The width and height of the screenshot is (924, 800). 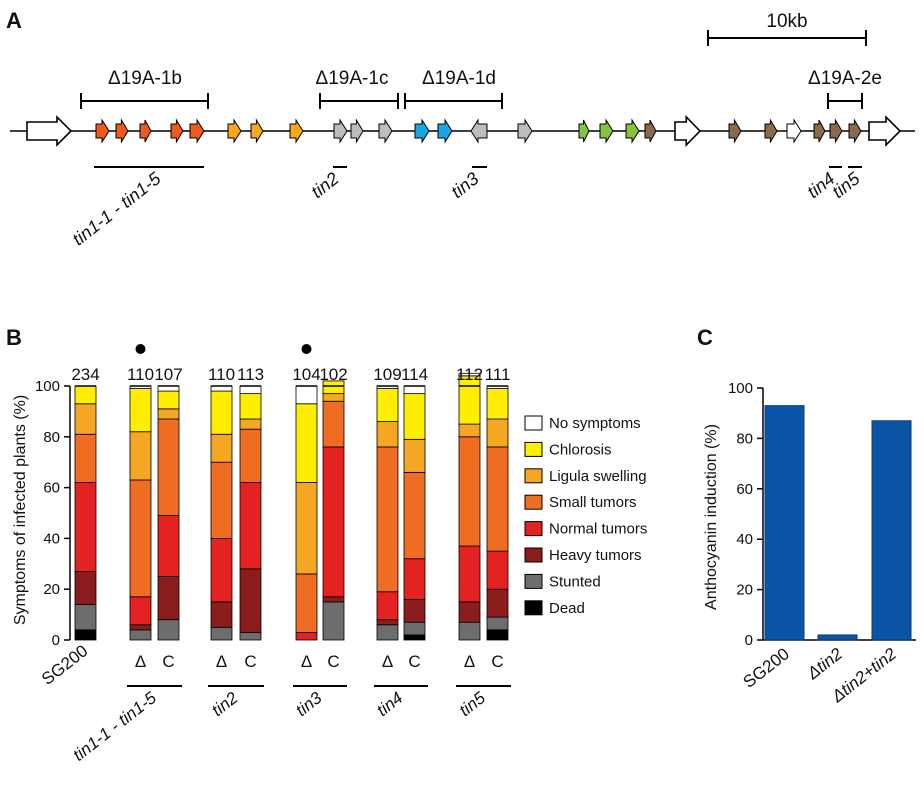 What do you see at coordinates (786, 21) in the screenshot?
I see `scale-bar-label: 10kb` at bounding box center [786, 21].